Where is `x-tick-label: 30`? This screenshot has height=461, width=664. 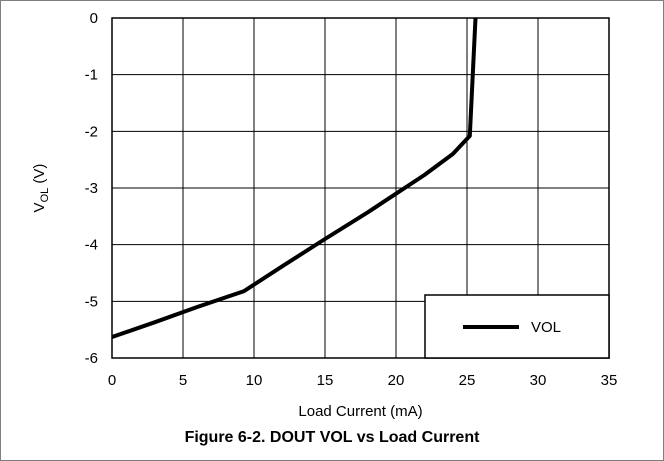
x-tick-label: 30 is located at coordinates (538, 380).